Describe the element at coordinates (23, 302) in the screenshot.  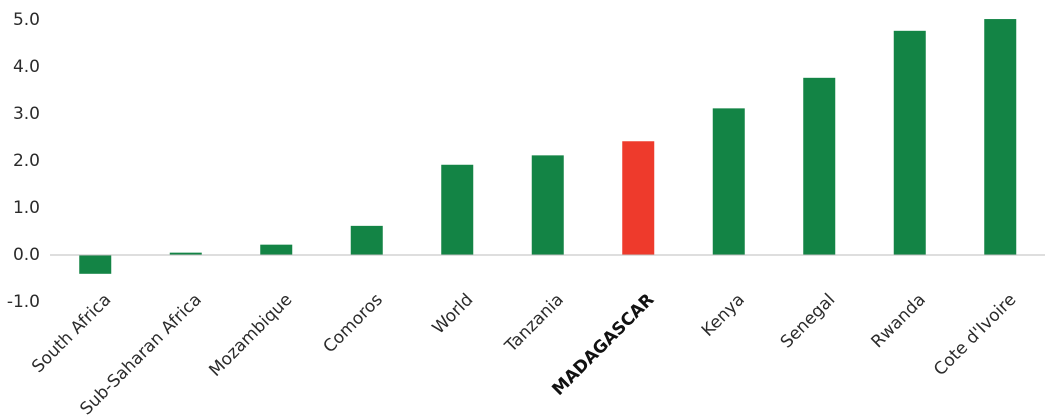
I see `y-tick-label: -1.0` at that location.